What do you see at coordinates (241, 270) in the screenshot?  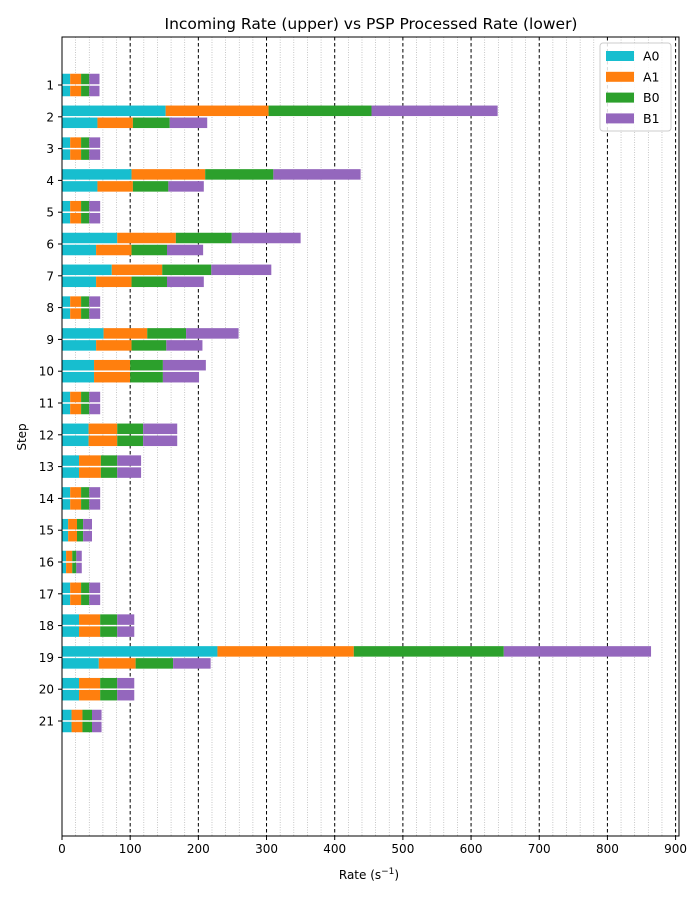 I see `bar-incoming-step-7-b1` at bounding box center [241, 270].